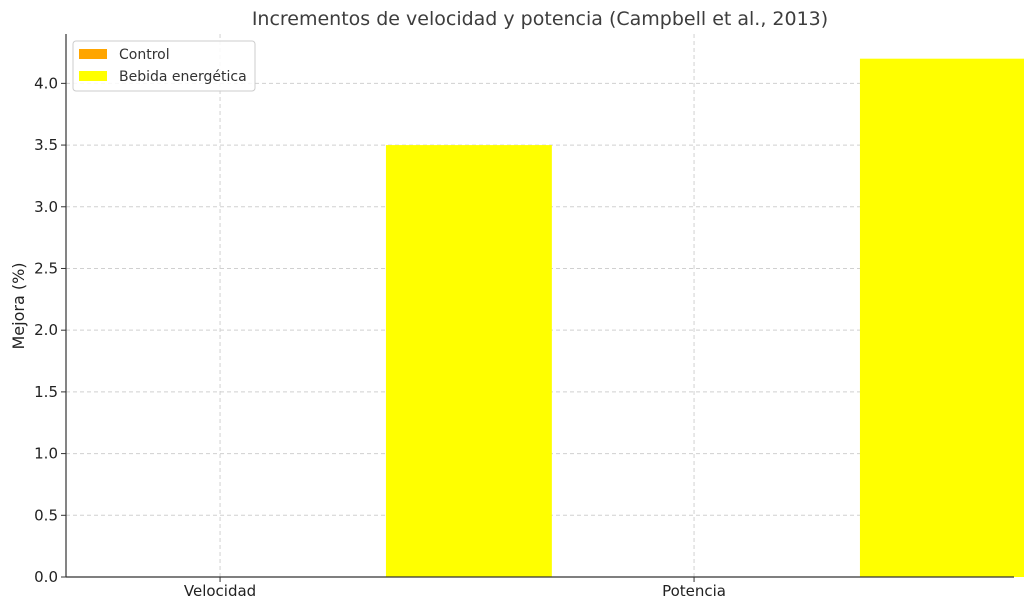 The width and height of the screenshot is (1024, 610). What do you see at coordinates (468, 361) in the screenshot?
I see `bar-bebida-velocidad` at bounding box center [468, 361].